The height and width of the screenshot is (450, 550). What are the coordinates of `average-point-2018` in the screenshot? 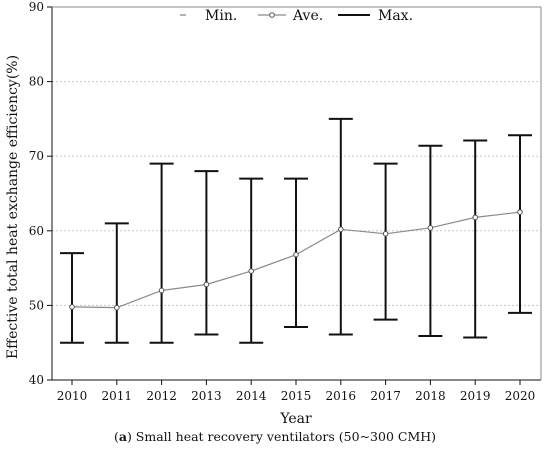 It's located at (430, 228).